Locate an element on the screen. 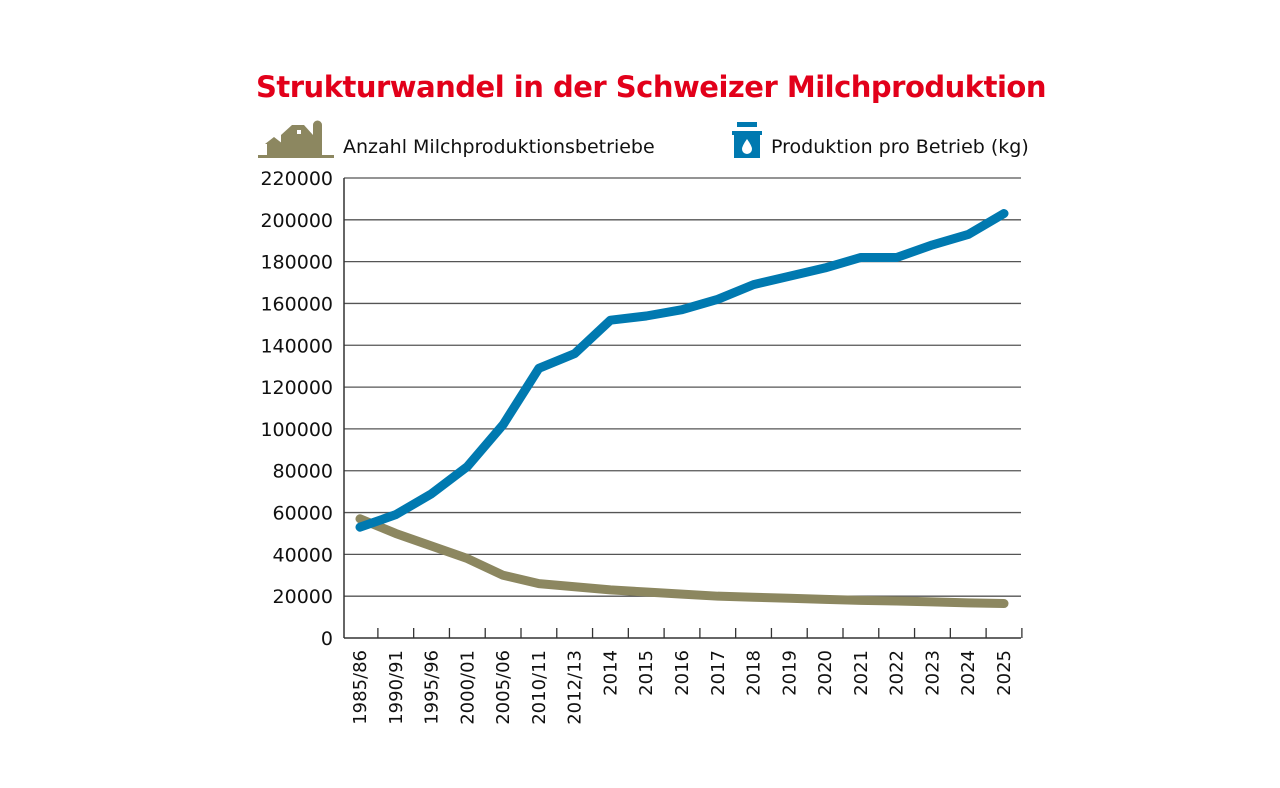  y-tick-label: 60000 is located at coordinates (303, 514).